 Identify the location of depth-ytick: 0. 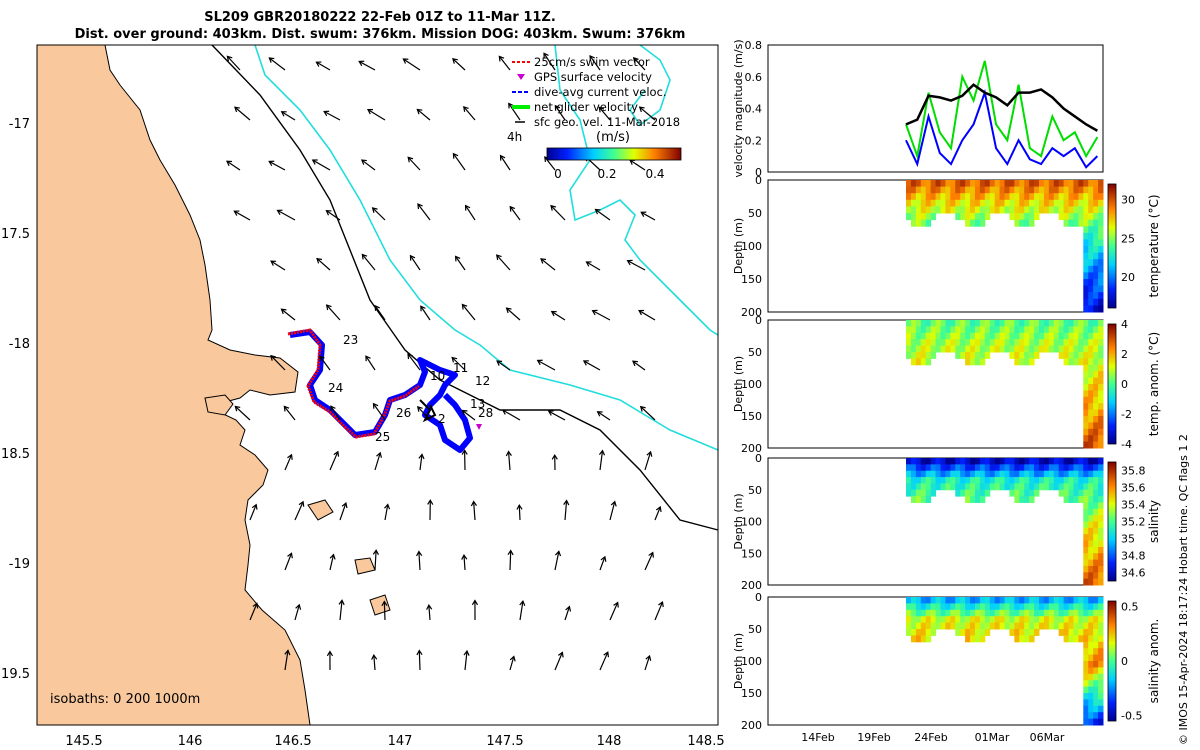
(758, 180).